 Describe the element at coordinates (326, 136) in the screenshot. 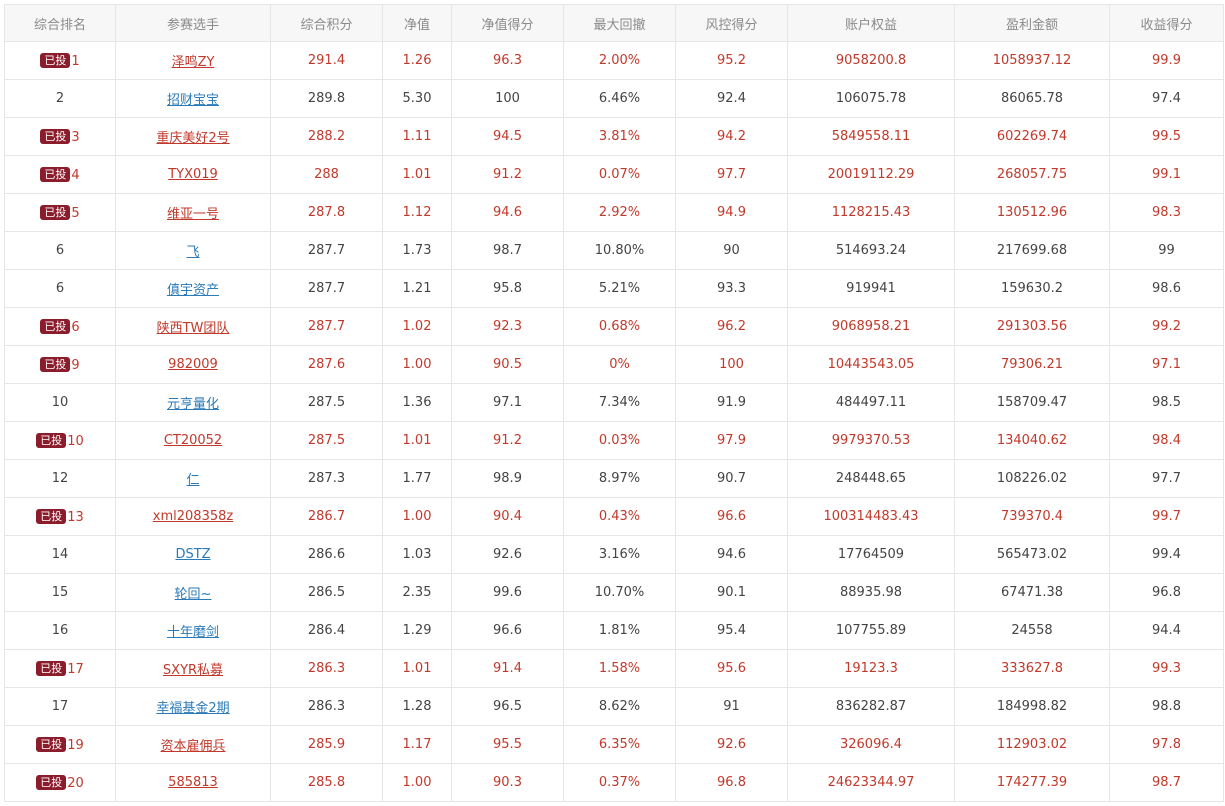

I see `score-cell: 288.2` at that location.